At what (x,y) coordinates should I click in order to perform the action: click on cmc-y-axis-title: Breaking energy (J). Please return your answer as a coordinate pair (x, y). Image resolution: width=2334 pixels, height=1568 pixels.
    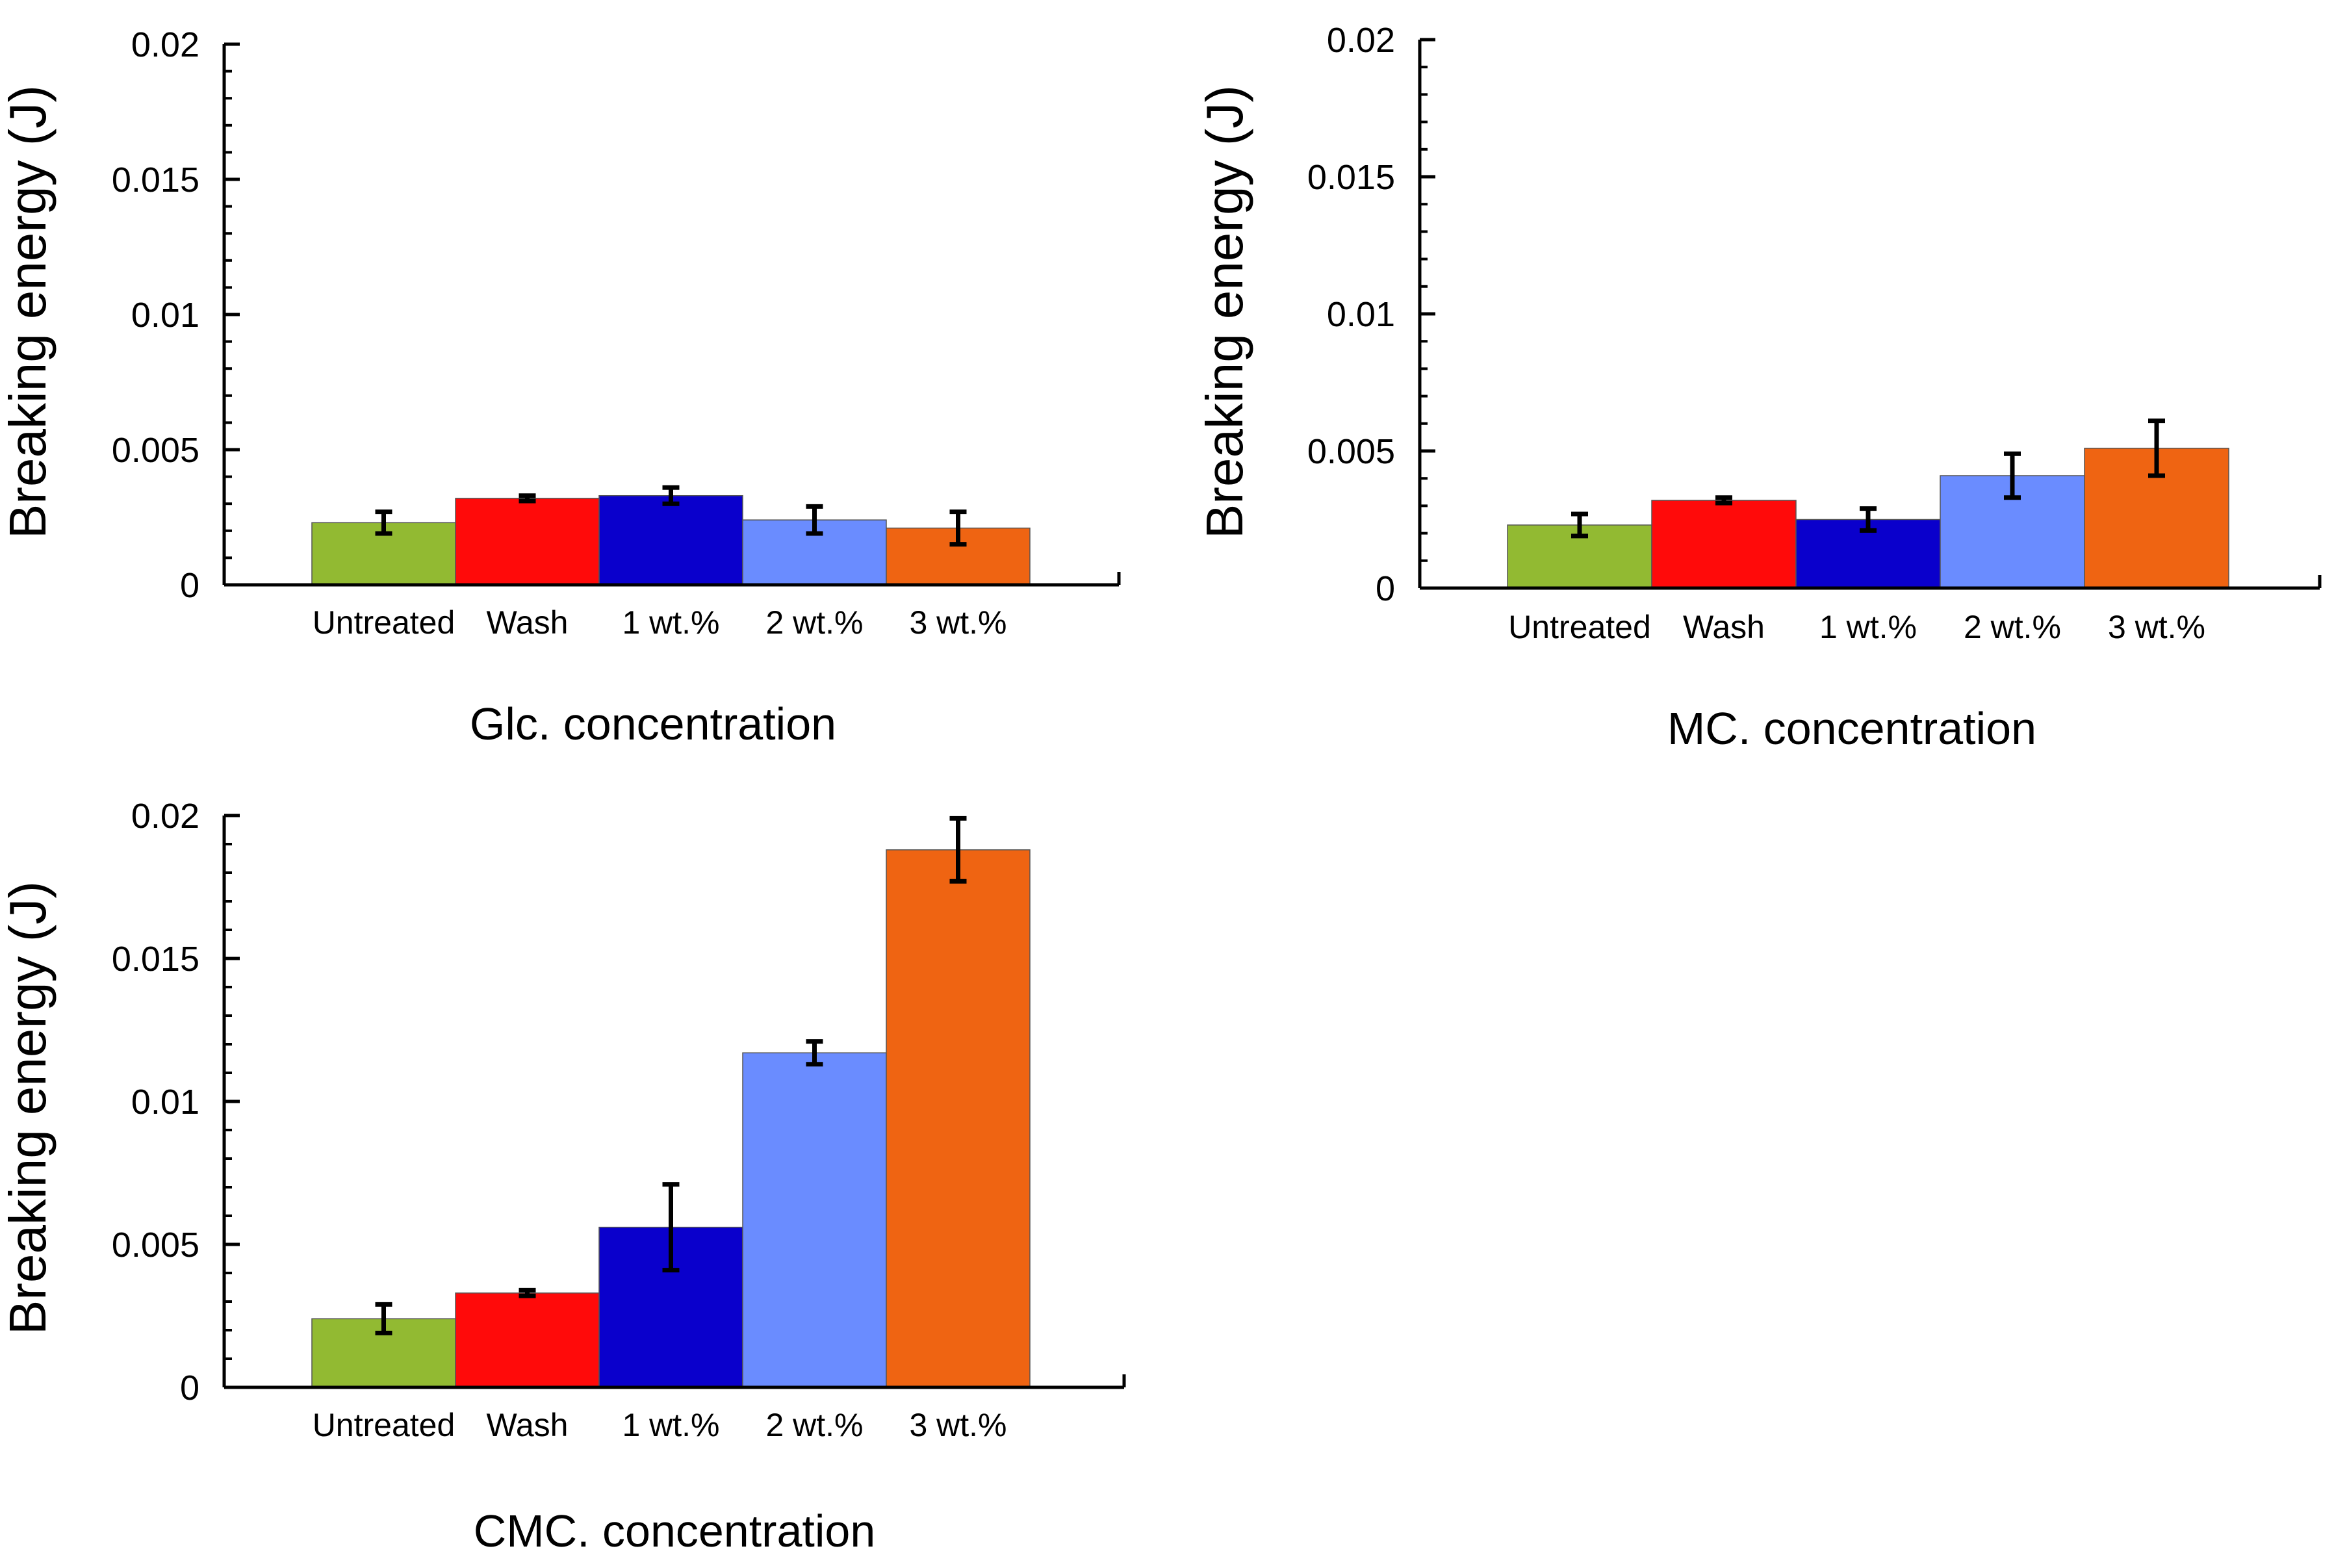
    Looking at the image, I should click on (28, 1108).